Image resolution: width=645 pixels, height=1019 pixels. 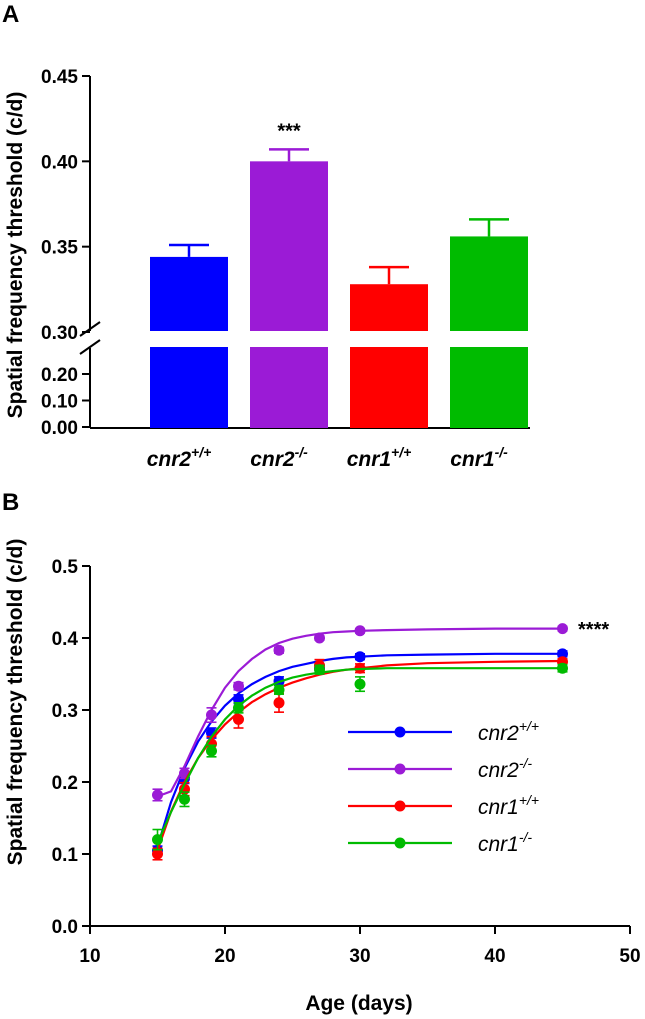 I want to click on category-label-cnr1-3-superscript: -/-, so click(x=502, y=452).